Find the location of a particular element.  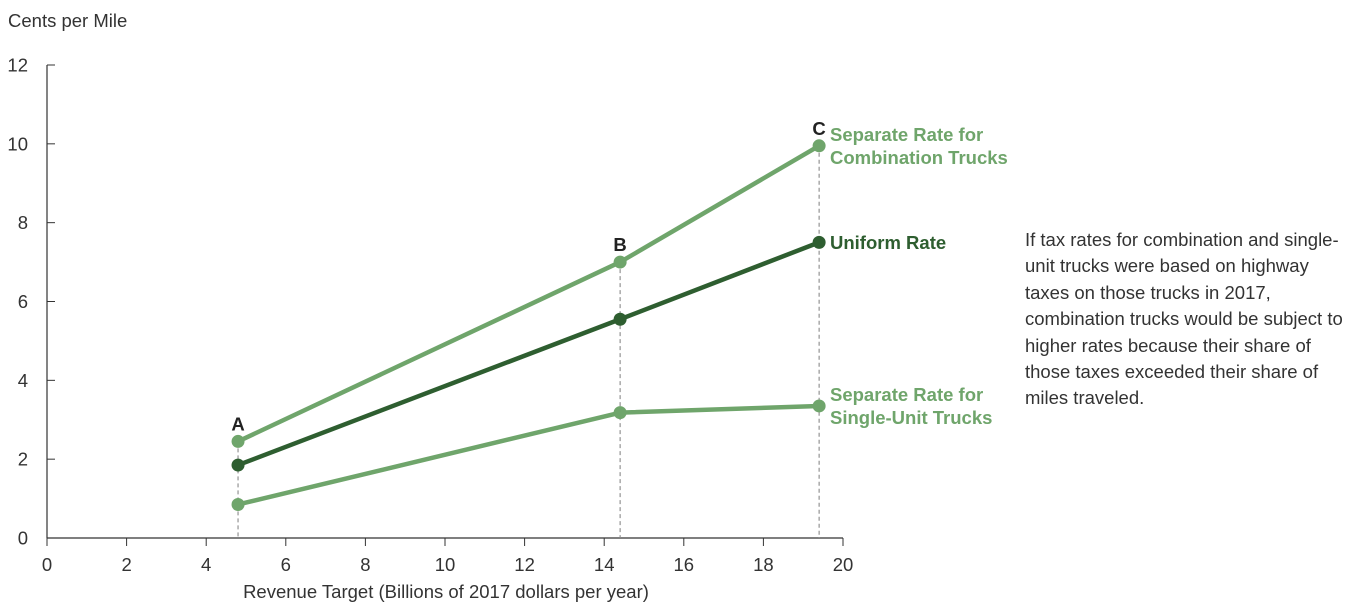

x-tick-label: 0 is located at coordinates (47, 564).